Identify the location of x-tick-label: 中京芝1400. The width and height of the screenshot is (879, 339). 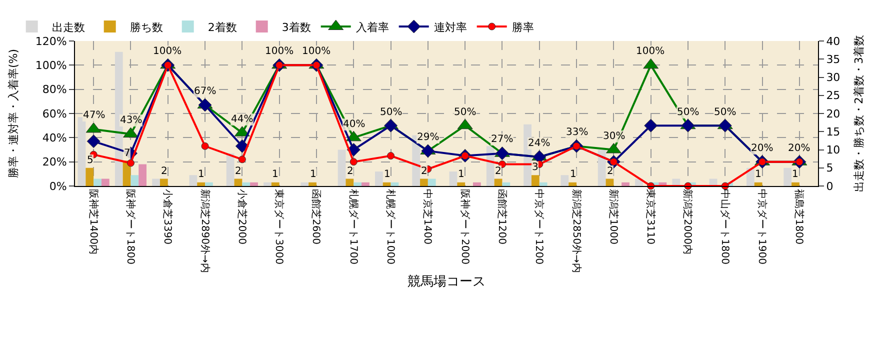
(428, 216).